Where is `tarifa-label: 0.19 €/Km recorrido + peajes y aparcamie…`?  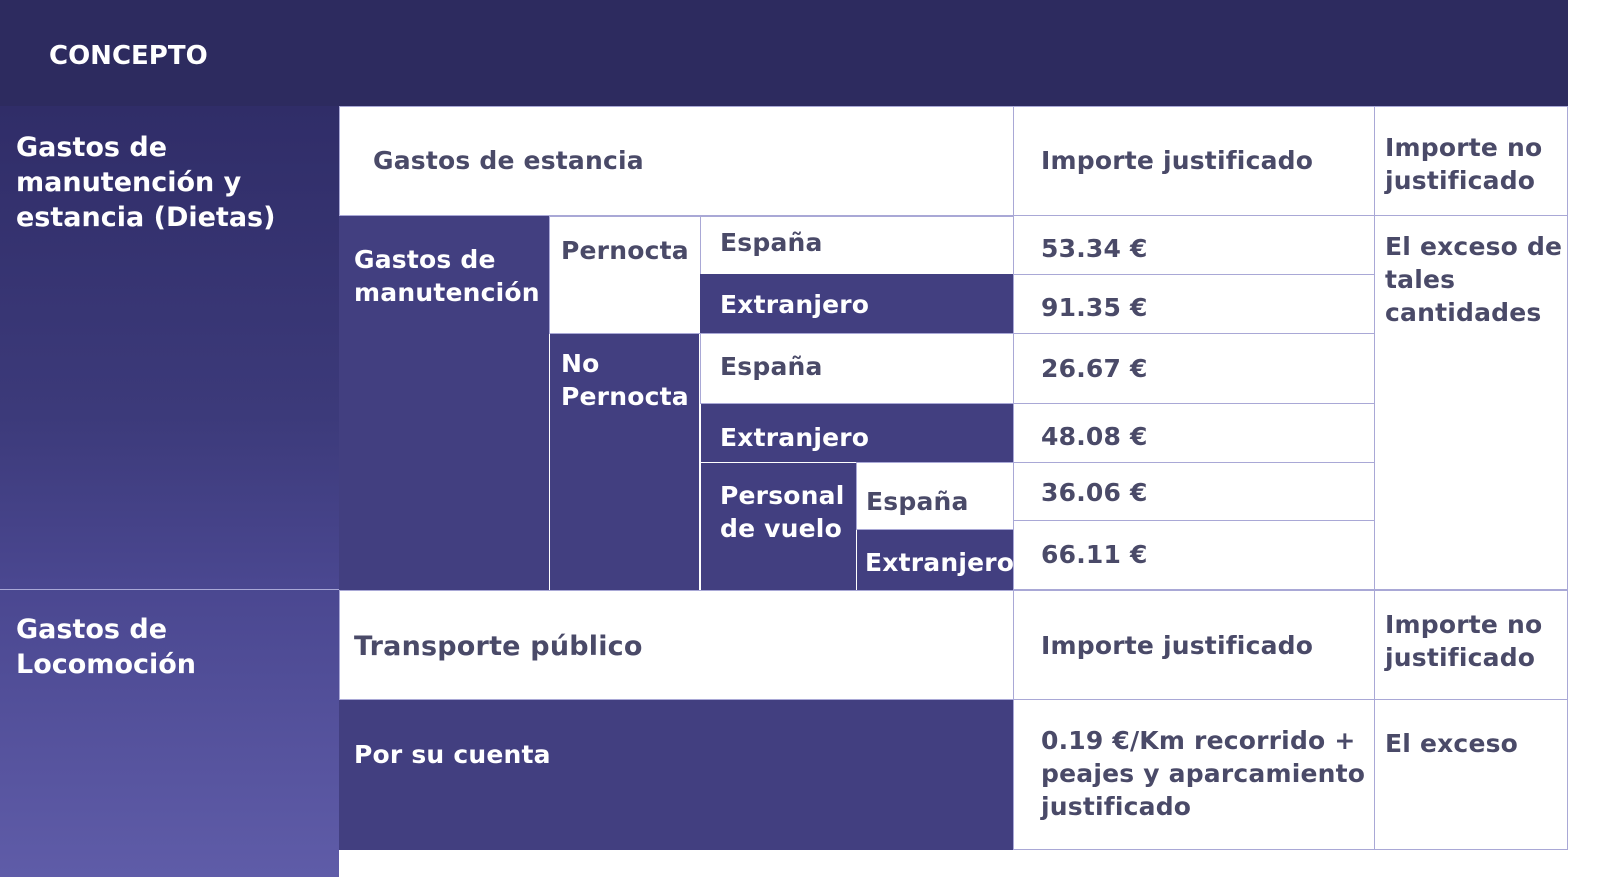
tarifa-label: 0.19 €/Km recorrido + peajes y aparcamie… is located at coordinates (1203, 773).